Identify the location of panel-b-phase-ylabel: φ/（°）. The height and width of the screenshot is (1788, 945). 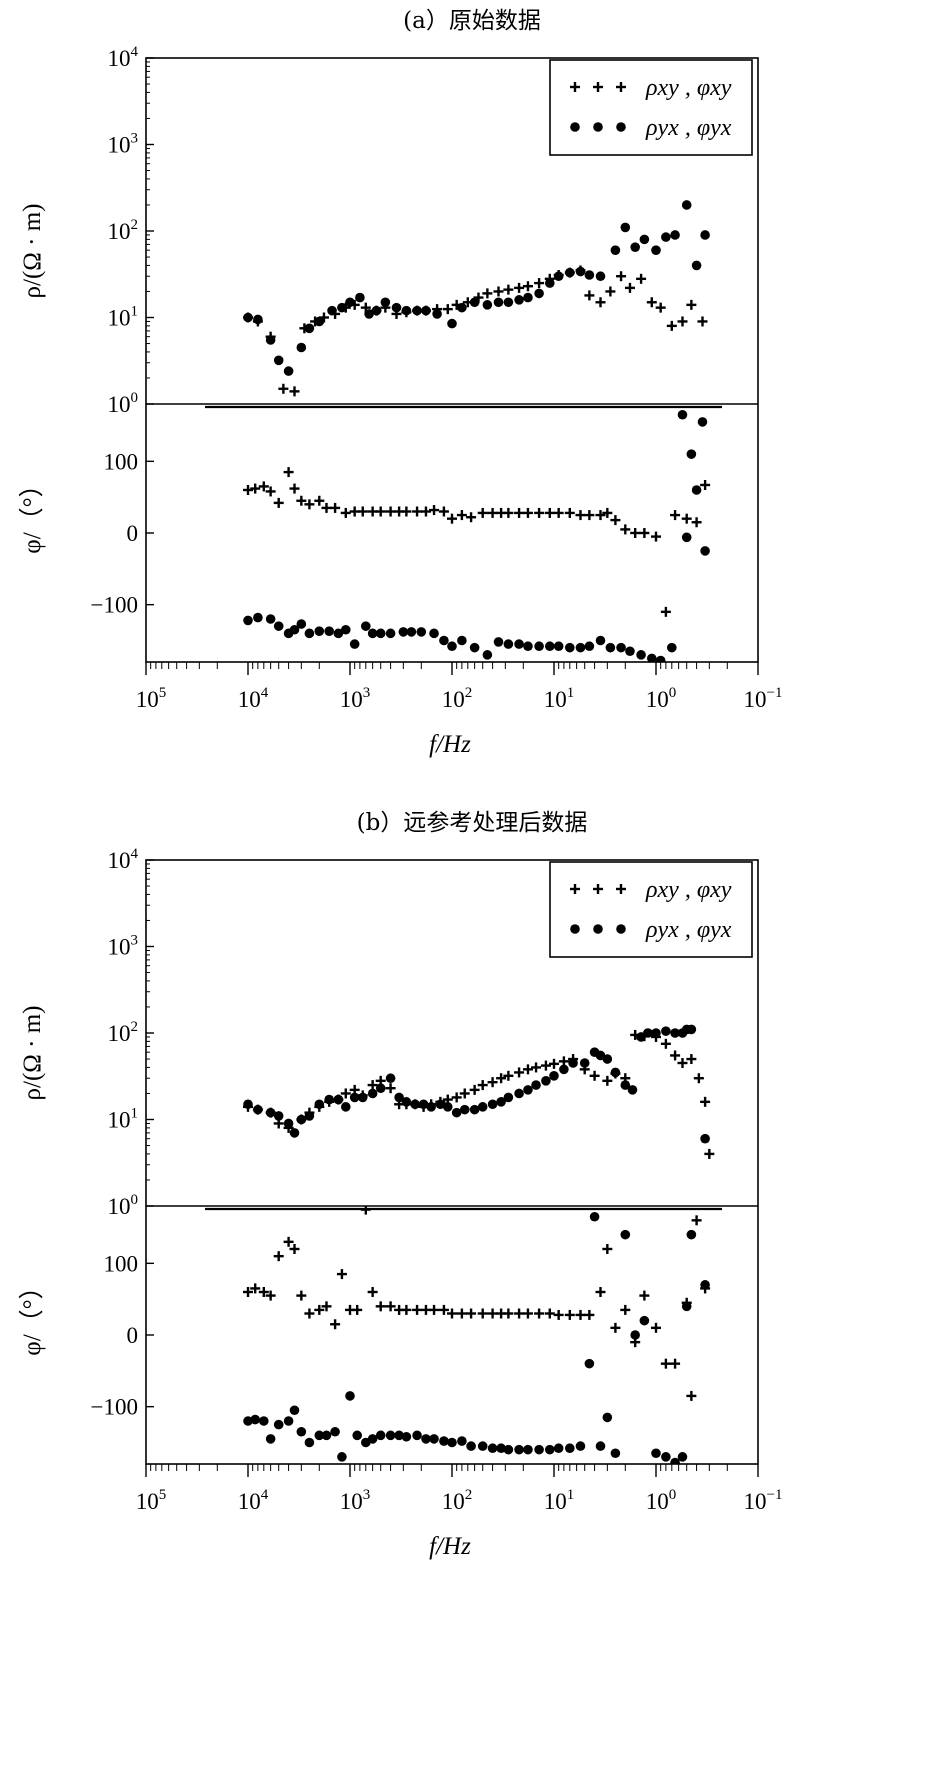
(32, 1314).